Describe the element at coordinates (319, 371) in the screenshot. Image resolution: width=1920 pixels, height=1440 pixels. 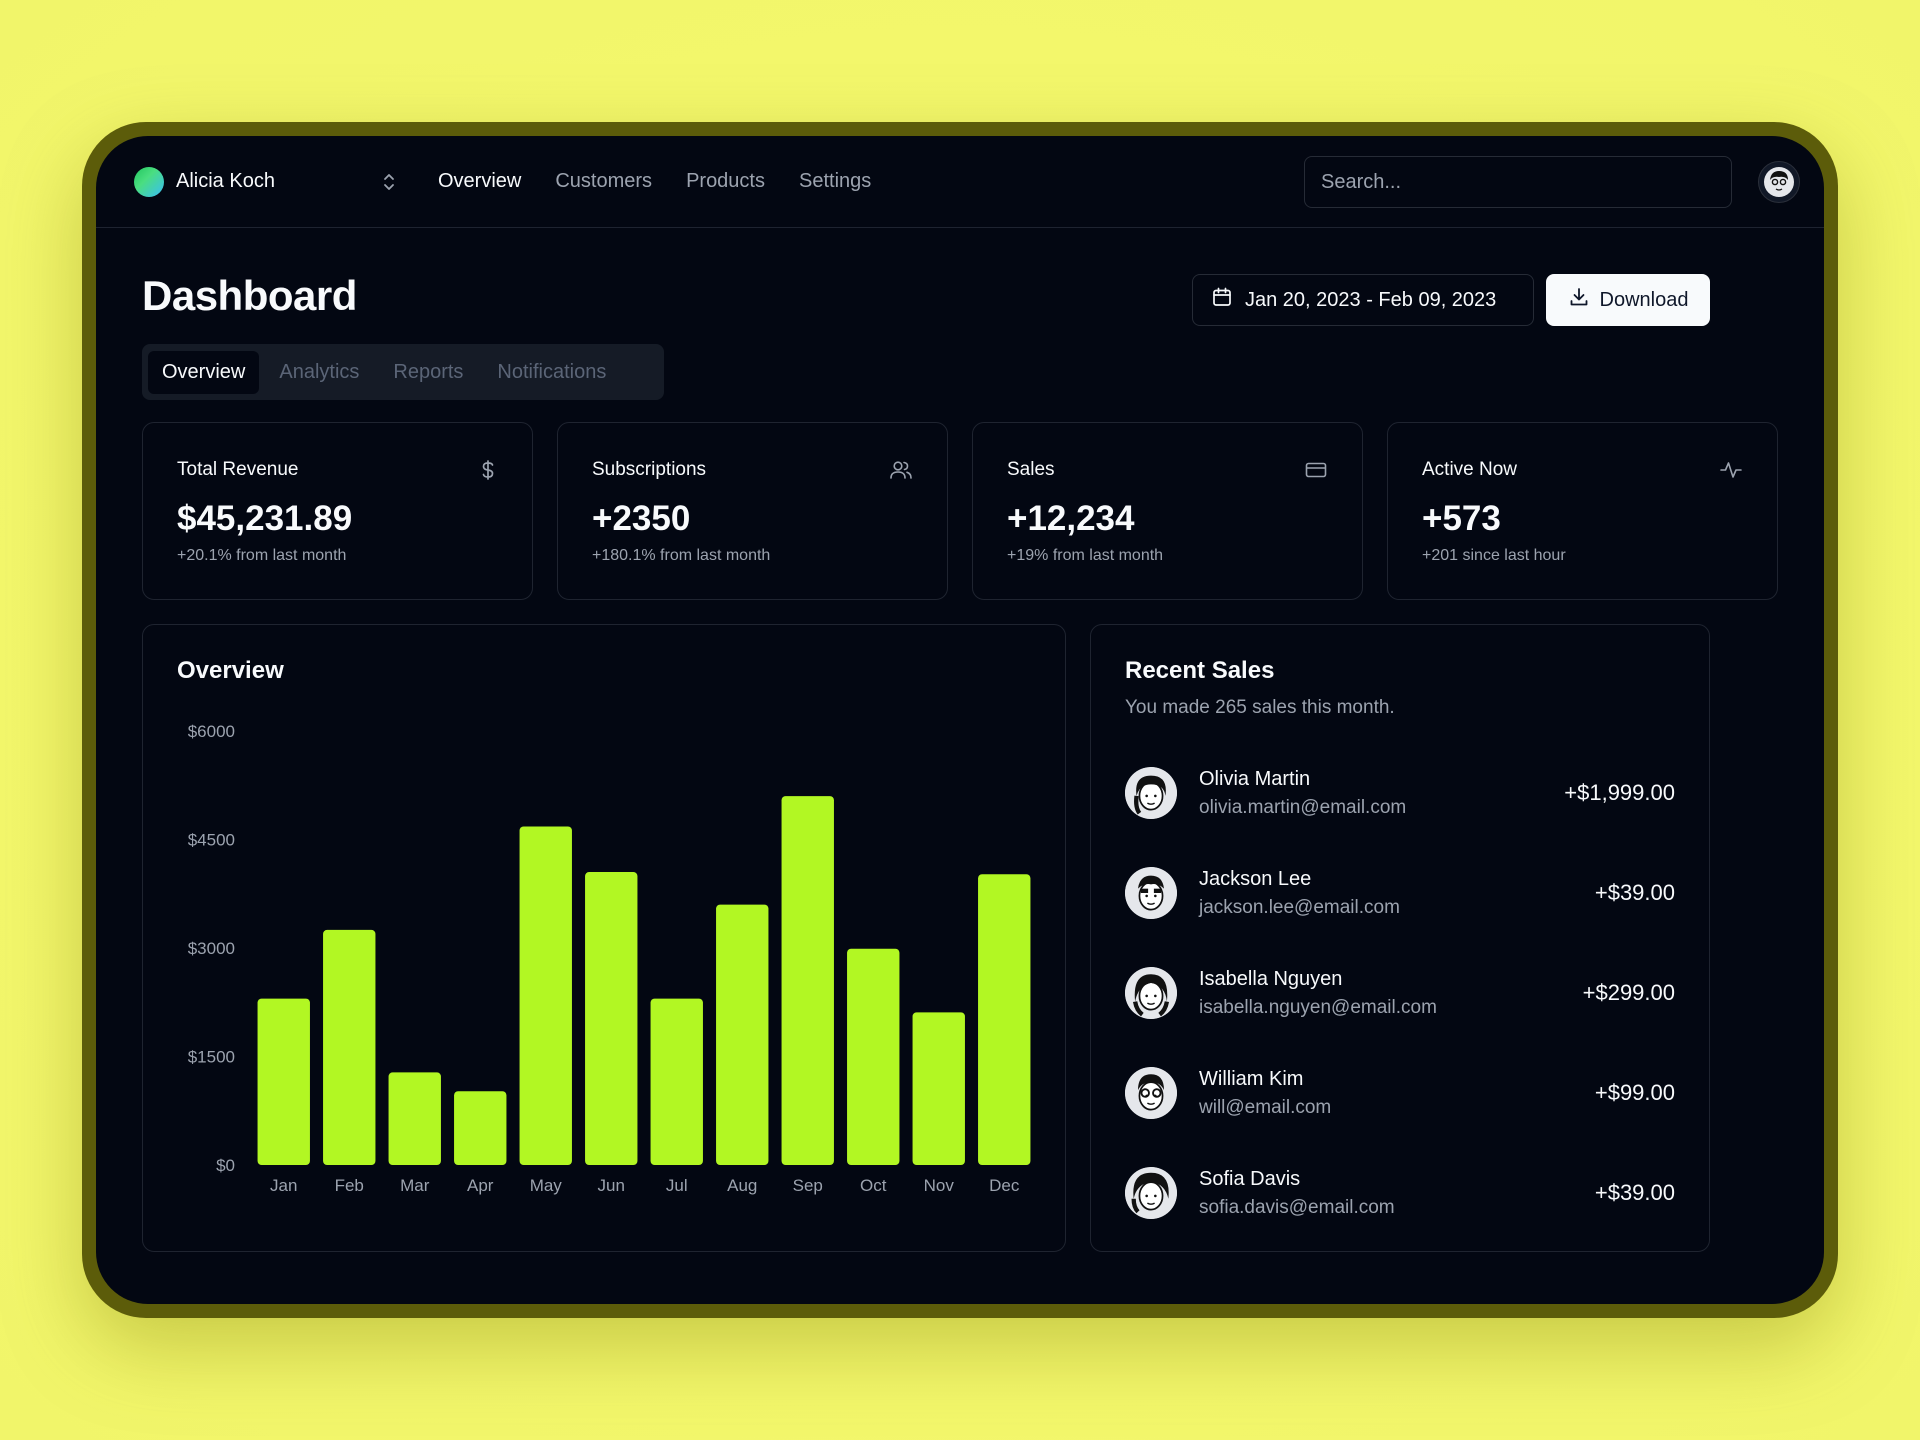
I see `tab-analytics: Analytics` at that location.